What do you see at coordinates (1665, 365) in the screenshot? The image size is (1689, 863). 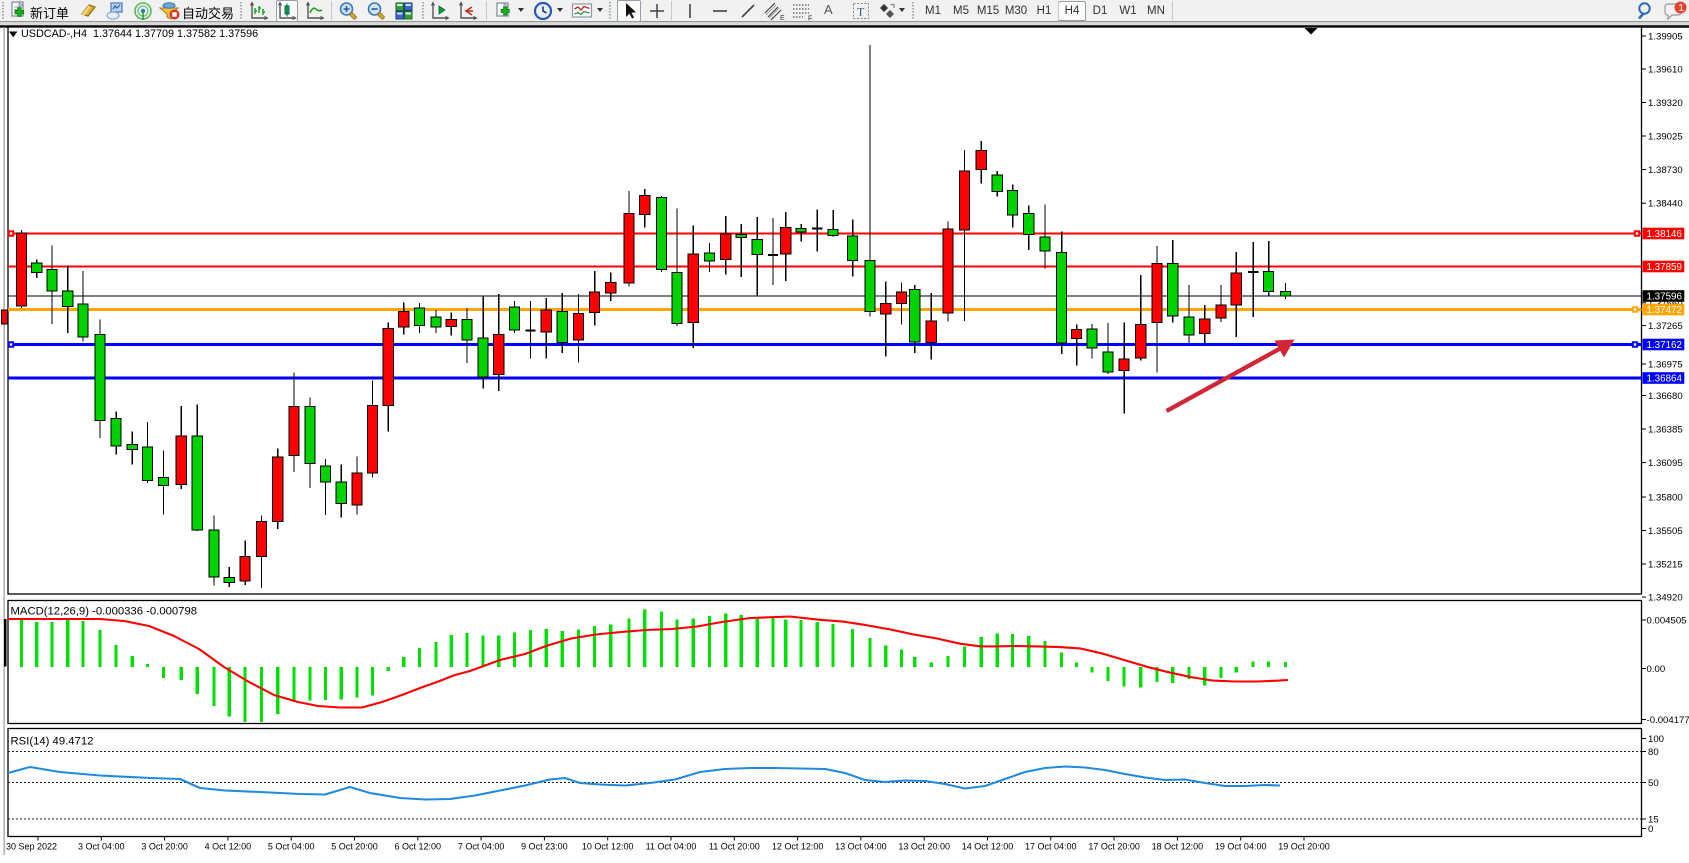 I see `svg-text: 1.36975` at bounding box center [1665, 365].